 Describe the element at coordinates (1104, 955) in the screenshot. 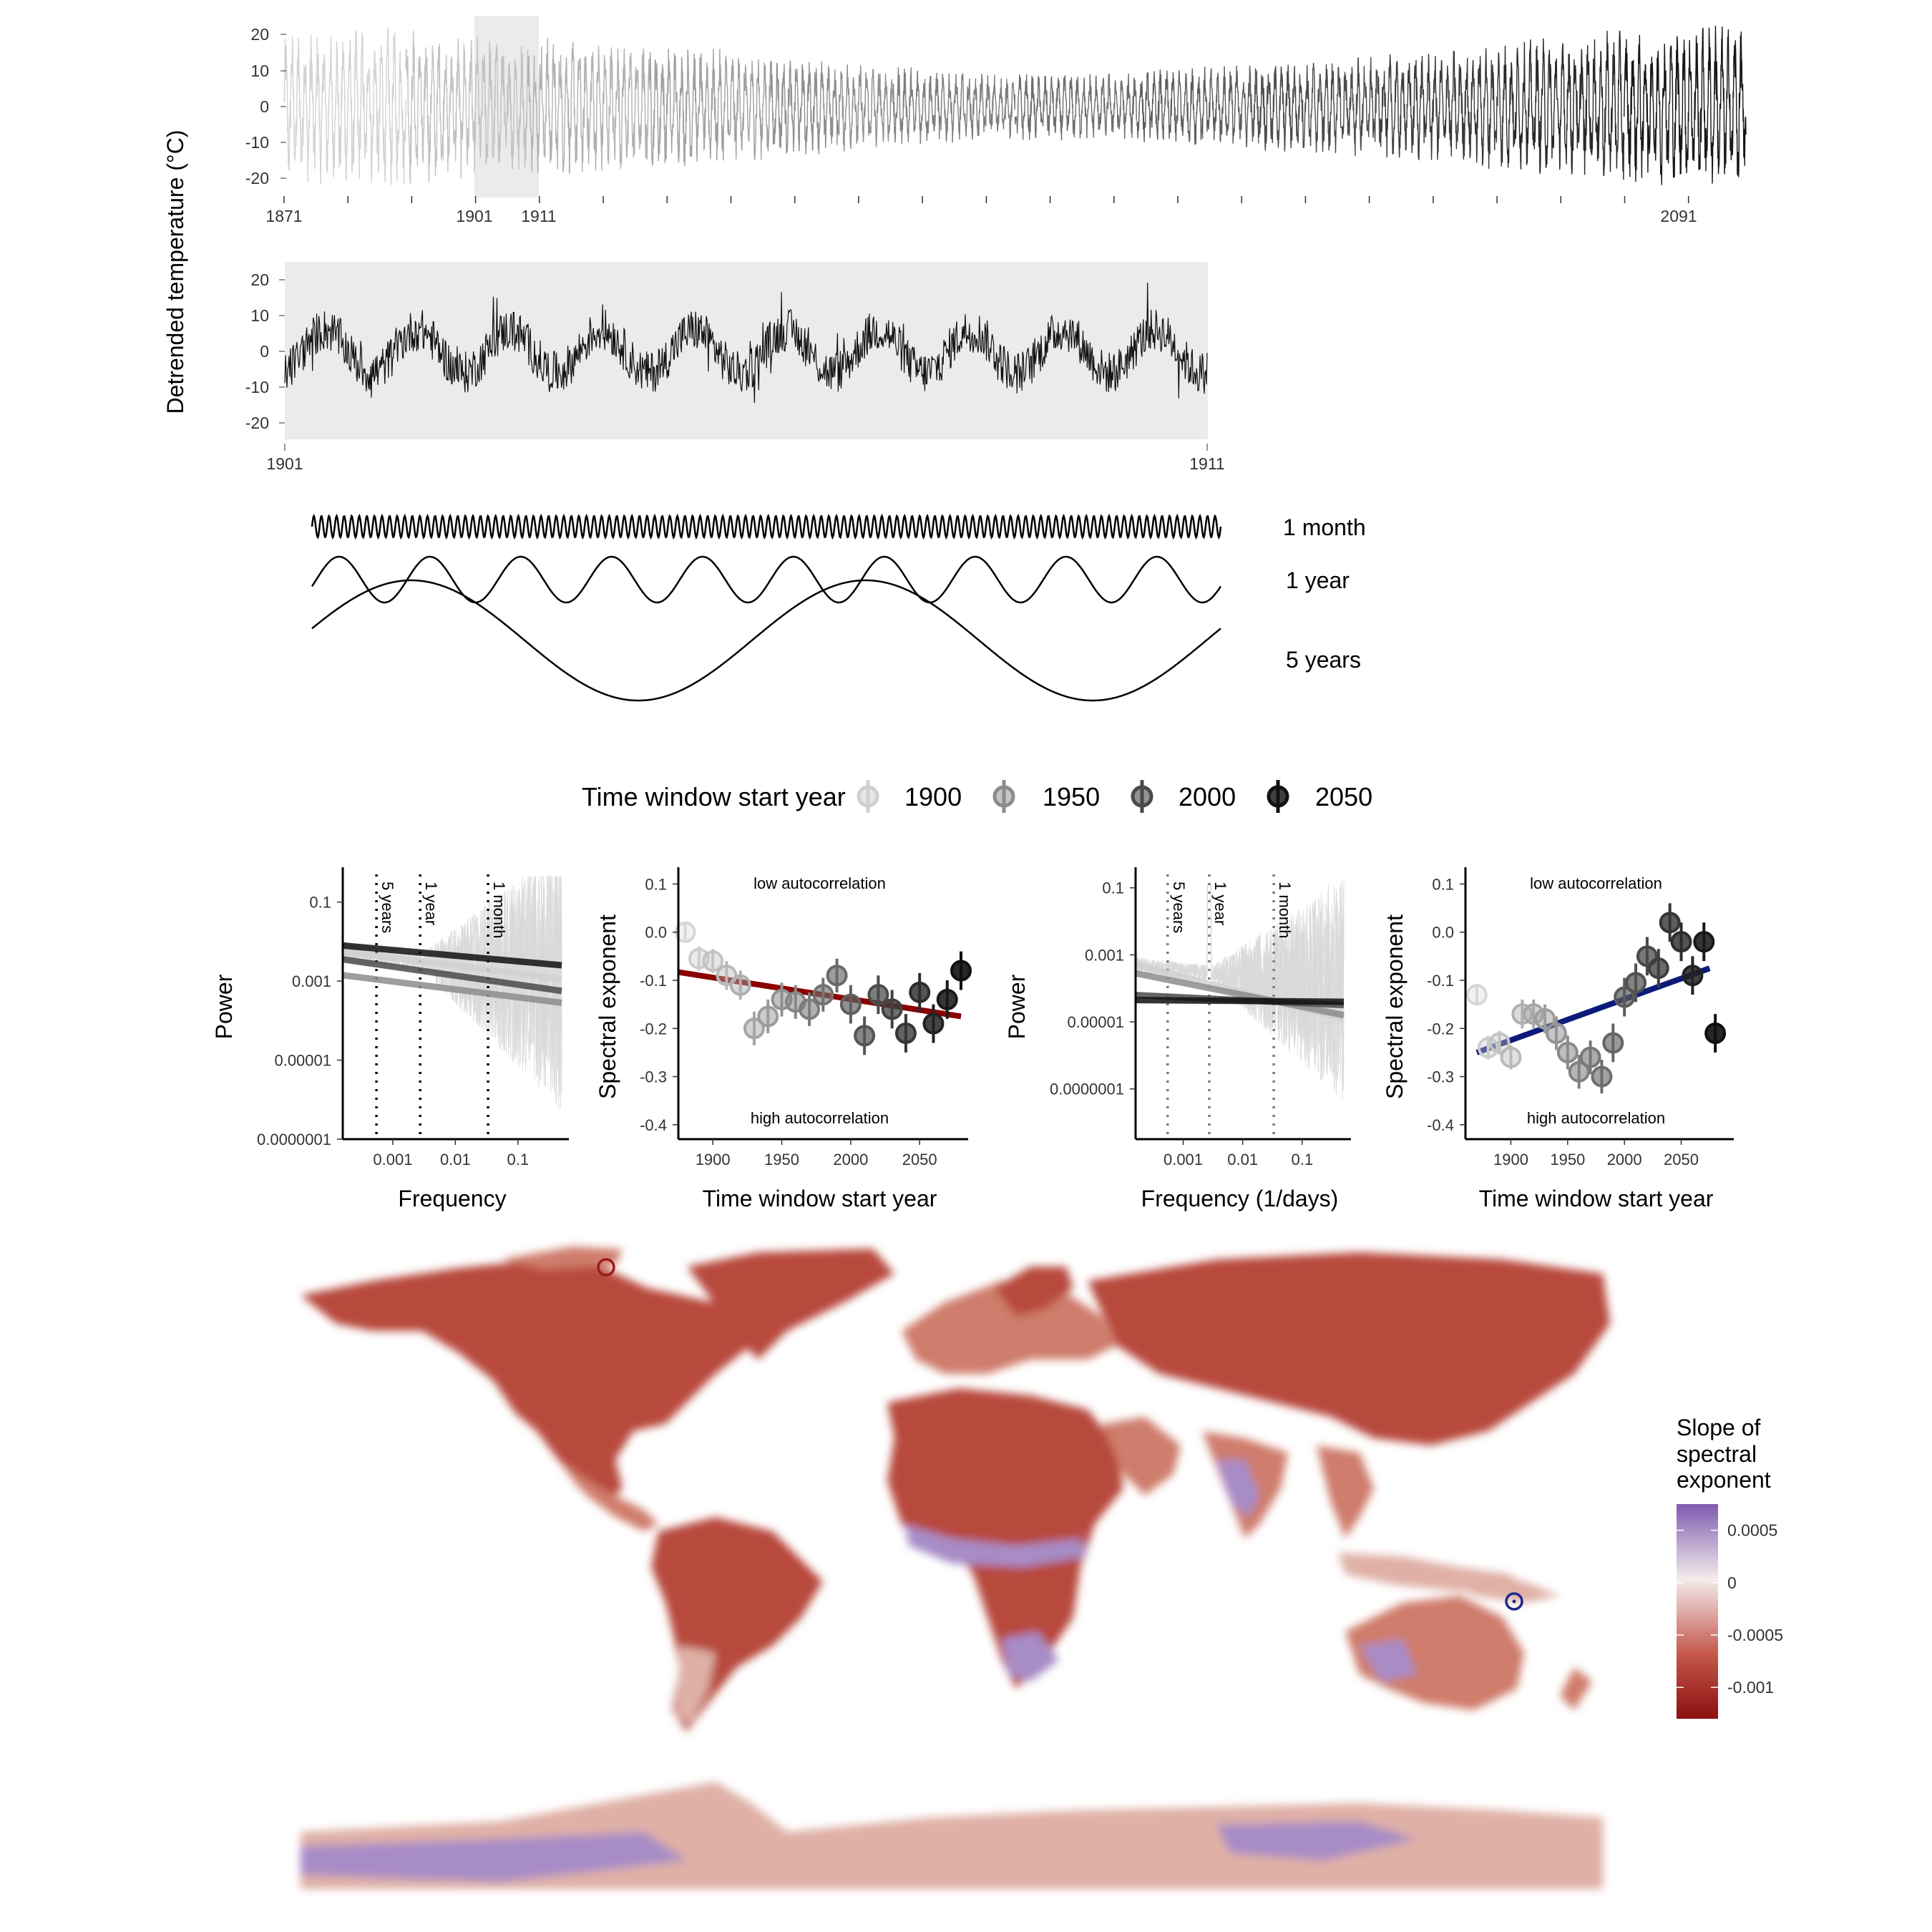

I see `y-tick-label: 0.001` at that location.